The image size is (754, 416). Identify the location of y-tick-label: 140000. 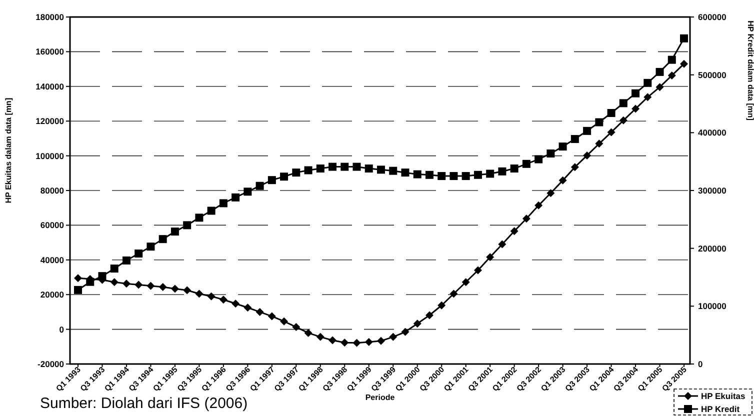
(50, 86).